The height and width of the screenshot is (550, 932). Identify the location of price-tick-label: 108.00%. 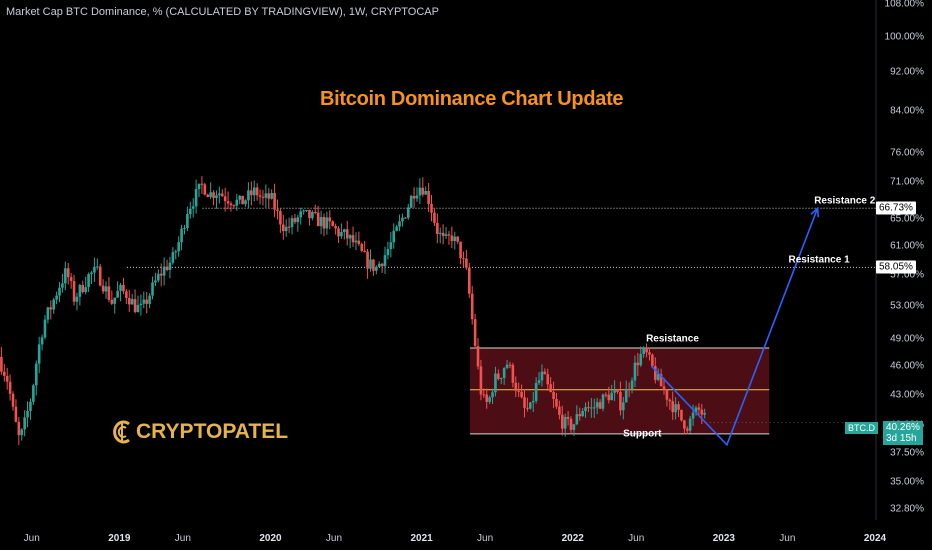
(904, 5).